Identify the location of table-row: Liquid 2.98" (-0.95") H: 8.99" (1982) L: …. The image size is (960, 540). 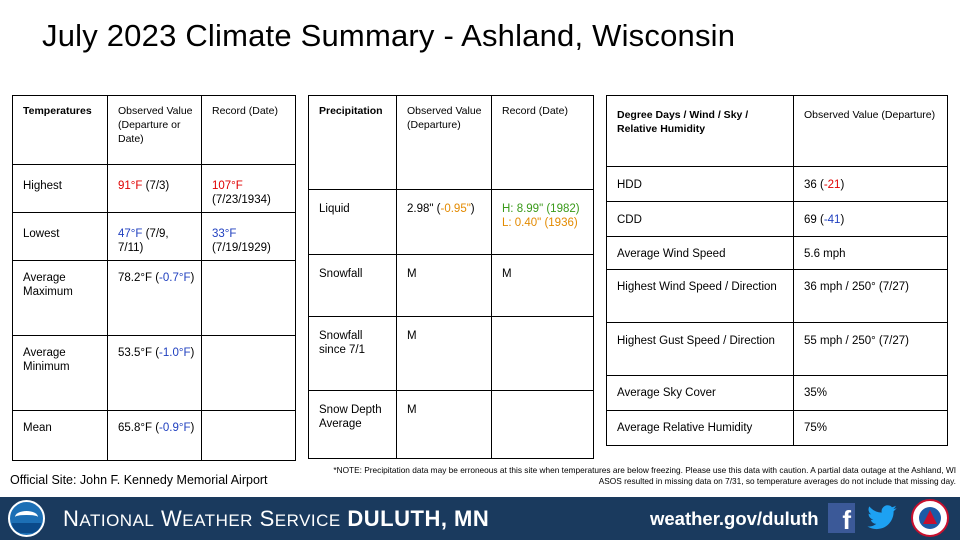
(451, 222).